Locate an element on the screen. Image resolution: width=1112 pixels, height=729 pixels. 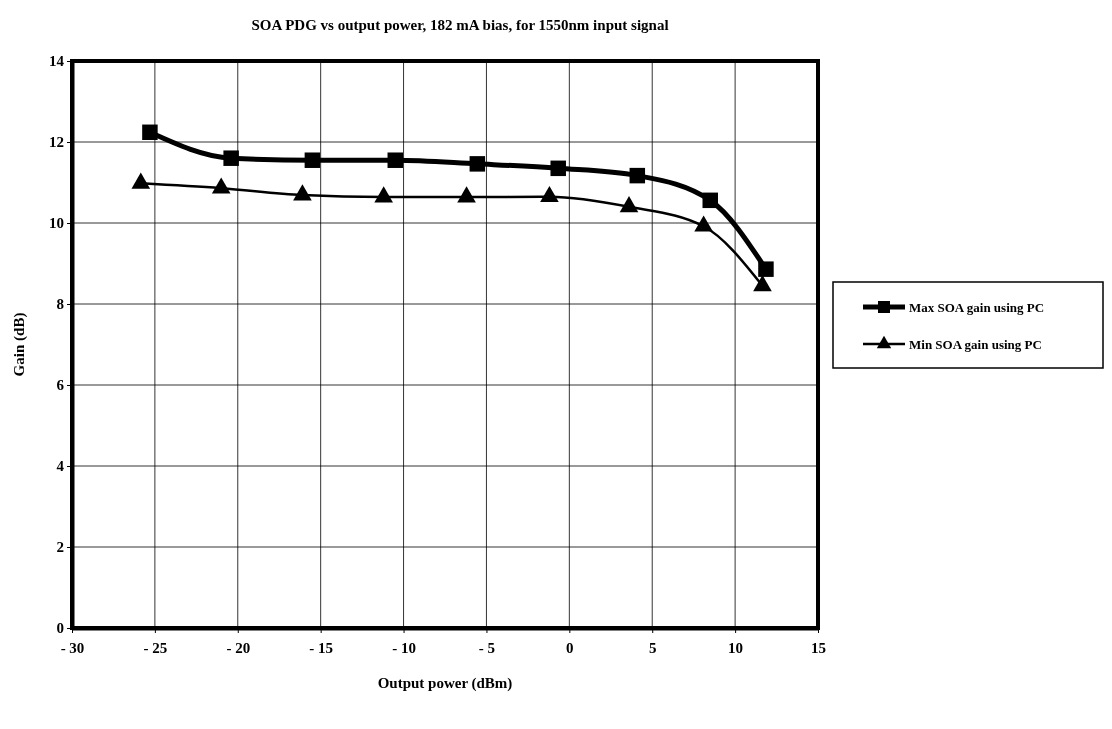
y-tick-label: 0 is located at coordinates (60, 628).